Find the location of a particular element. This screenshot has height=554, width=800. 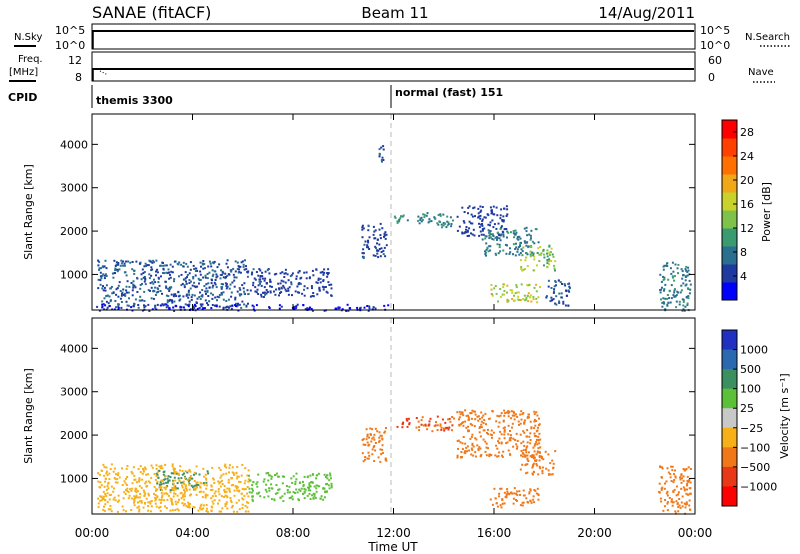

echo-region is located at coordinates (435, 220).